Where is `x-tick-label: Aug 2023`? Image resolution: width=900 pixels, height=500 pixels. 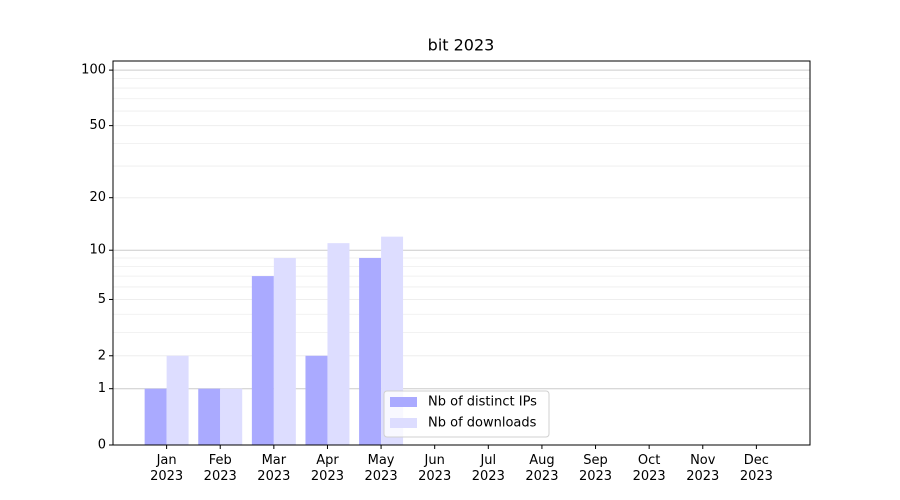
x-tick-label: Aug 2023 is located at coordinates (542, 468).